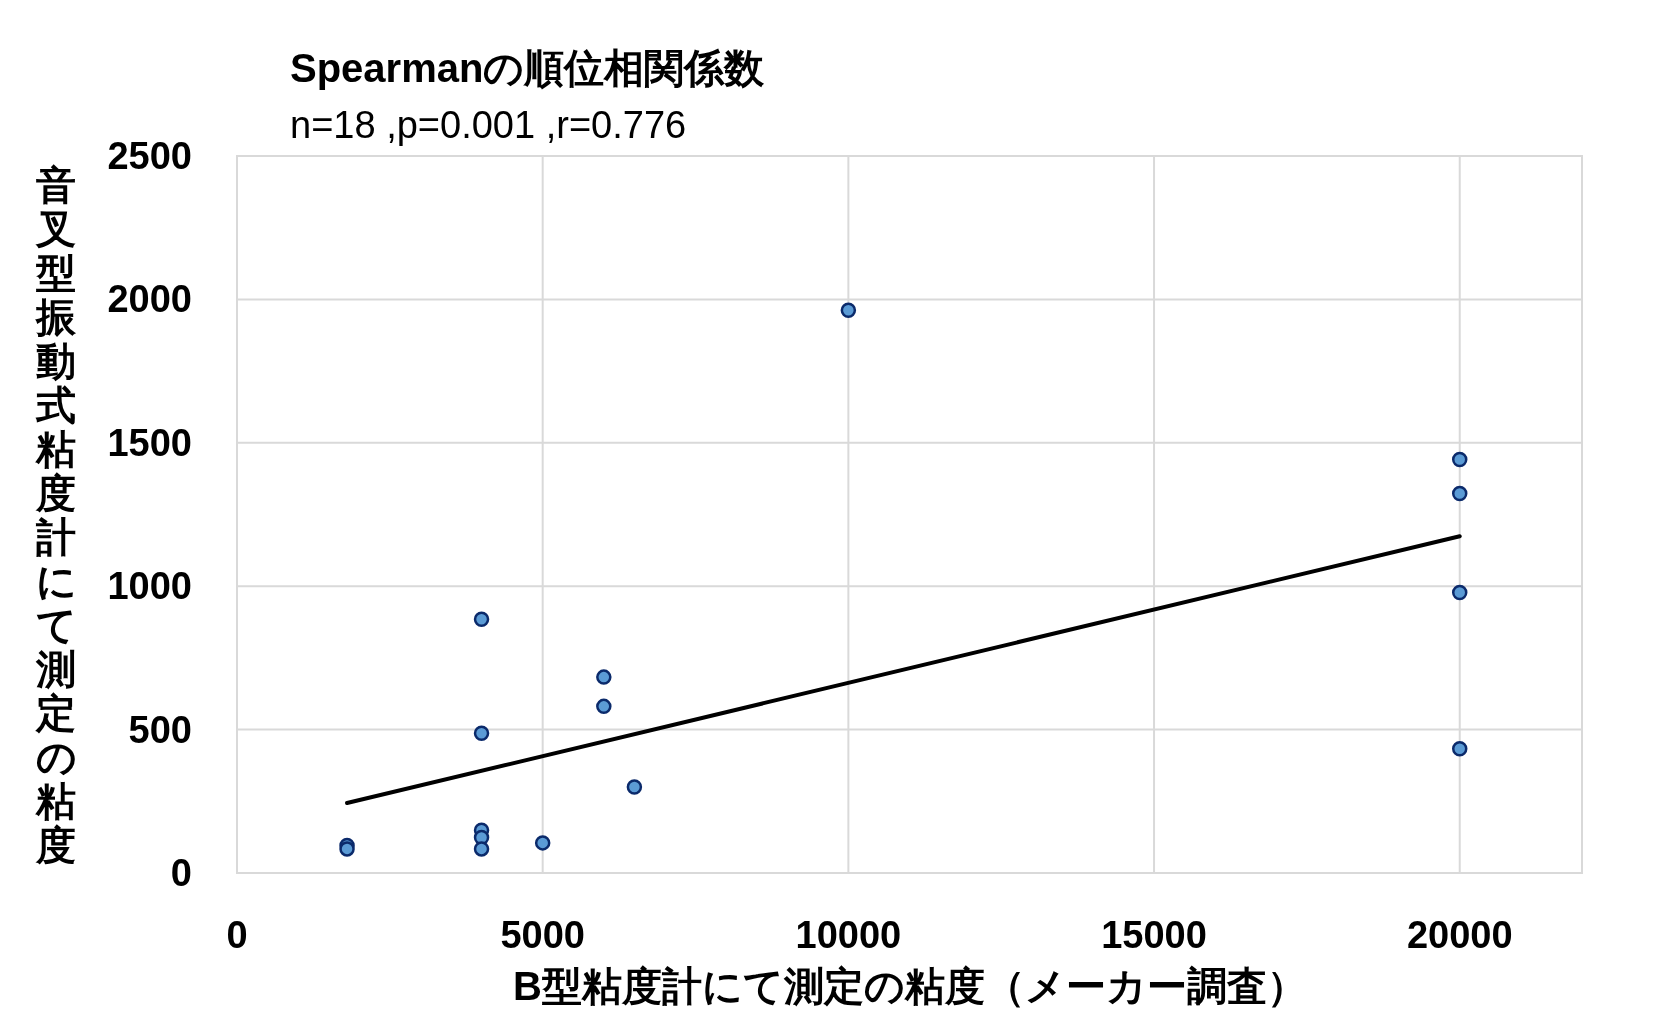 This screenshot has height=1015, width=1675. Describe the element at coordinates (149, 299) in the screenshot. I see `y-tick-label: 2000` at that location.